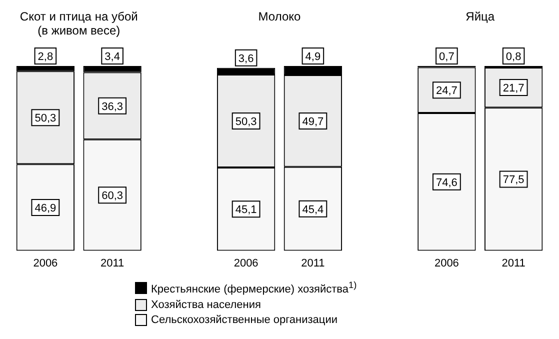 The width and height of the screenshot is (559, 339). I want to click on data-label: 4,9, so click(313, 57).